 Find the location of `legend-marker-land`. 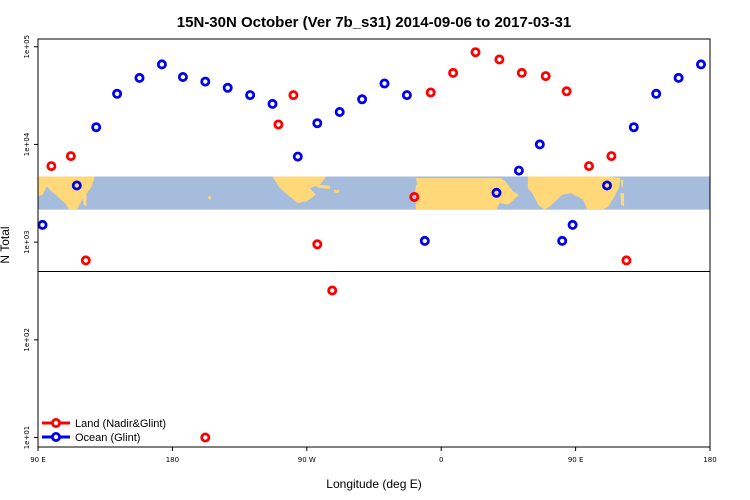

legend-marker-land is located at coordinates (56, 422).